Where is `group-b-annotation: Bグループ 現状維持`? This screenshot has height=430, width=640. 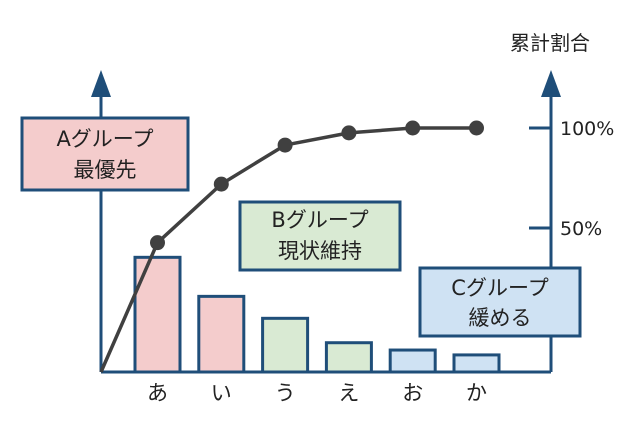
group-b-annotation: Bグループ 現状維持 is located at coordinates (320, 236).